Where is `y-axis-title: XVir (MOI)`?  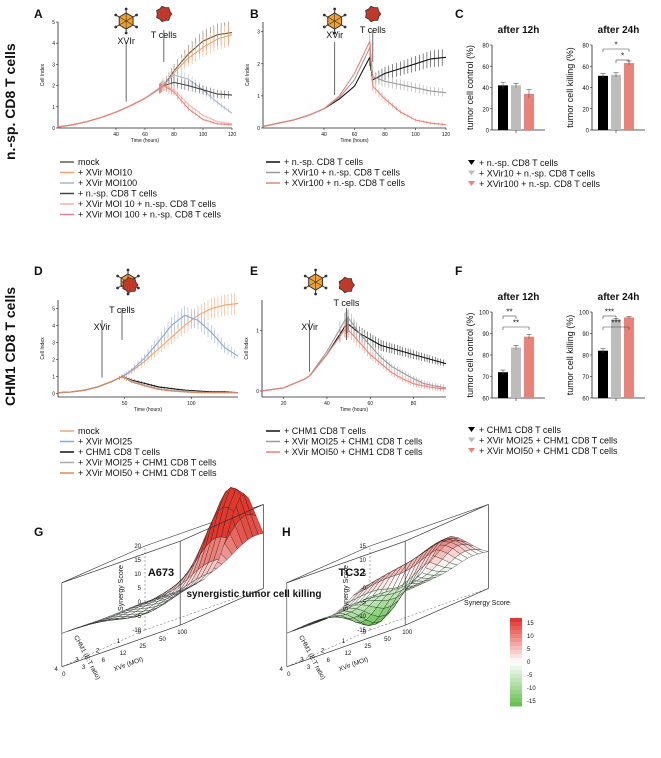
y-axis-title: XVir (MOI) is located at coordinates (128, 664).